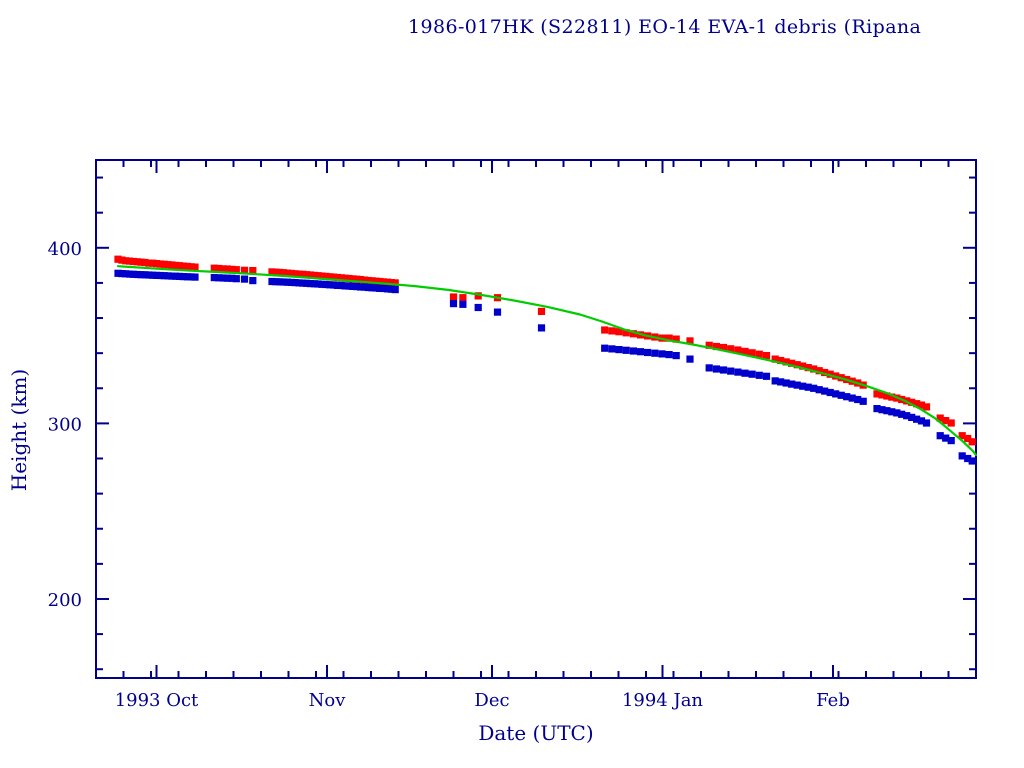 The image size is (1024, 768). I want to click on y-axis-title: Height (km), so click(19, 430).